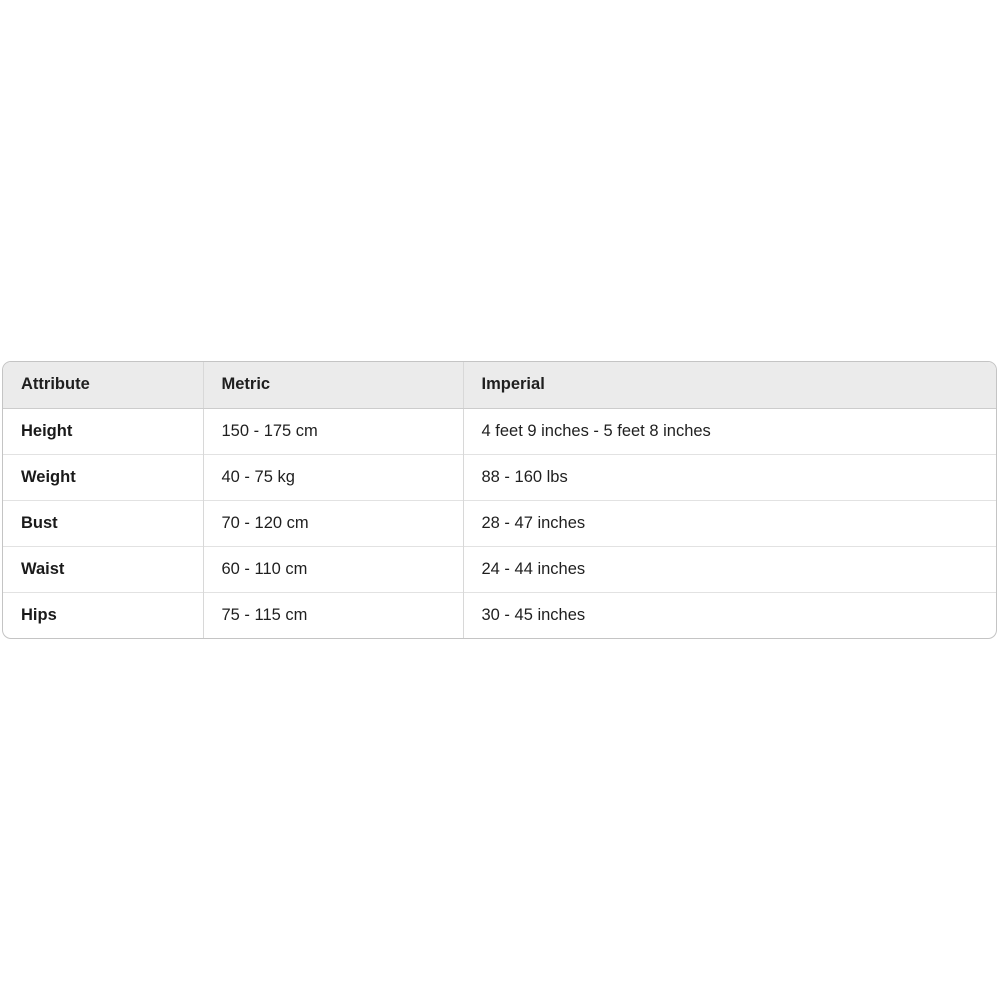 This screenshot has width=1000, height=1000. I want to click on table-header-row: Attribute Metric Imperial, so click(499, 385).